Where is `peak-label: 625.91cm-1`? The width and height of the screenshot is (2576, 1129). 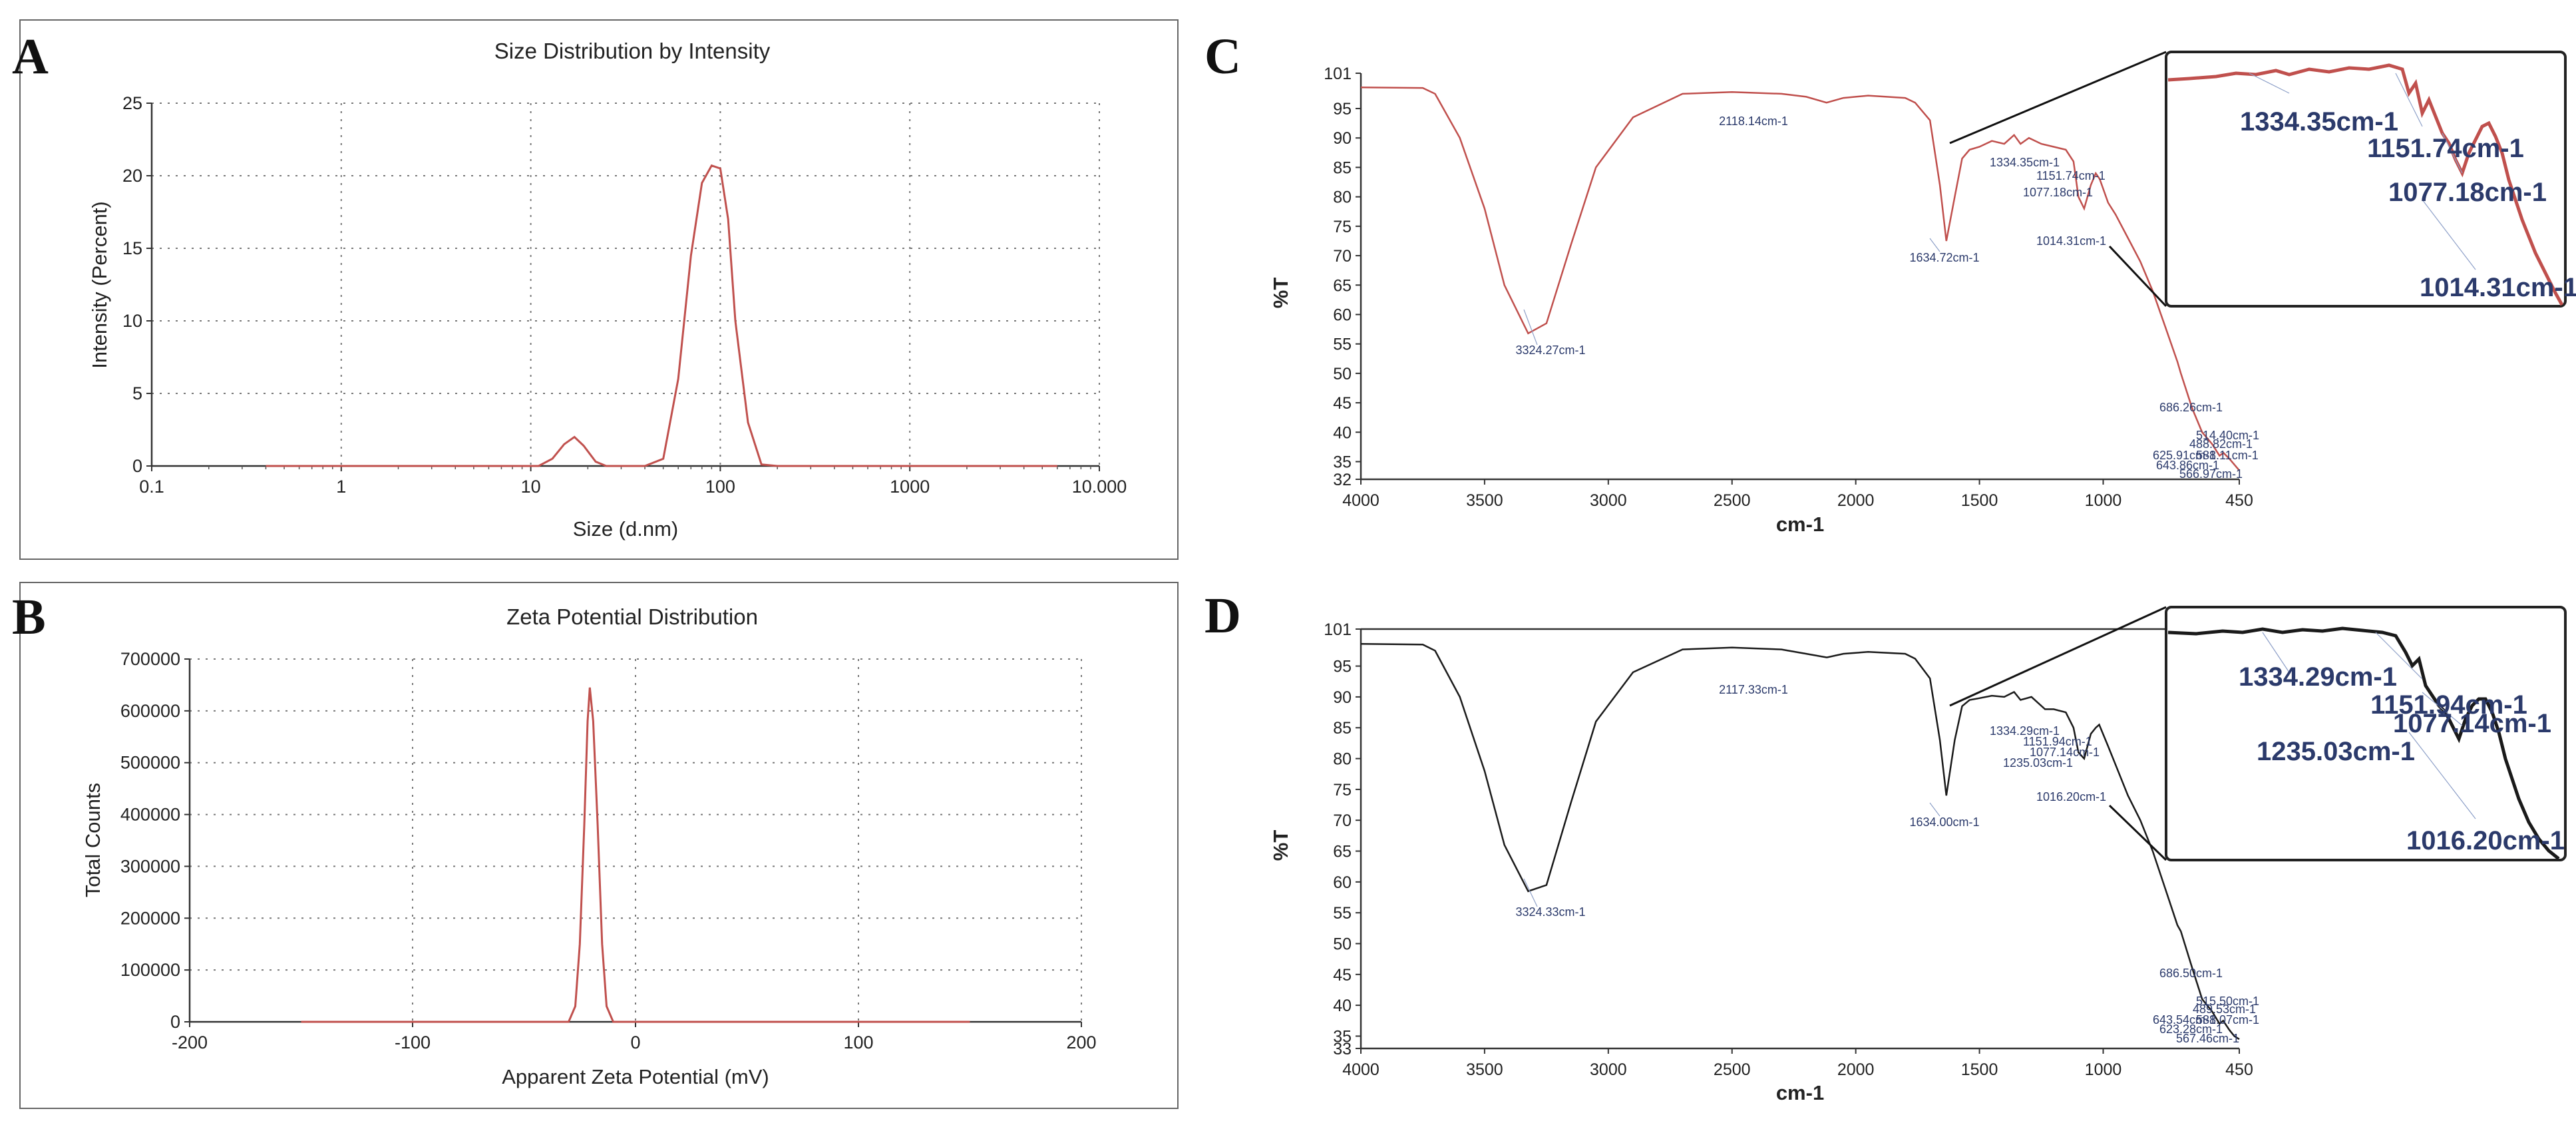 peak-label: 625.91cm-1 is located at coordinates (2184, 455).